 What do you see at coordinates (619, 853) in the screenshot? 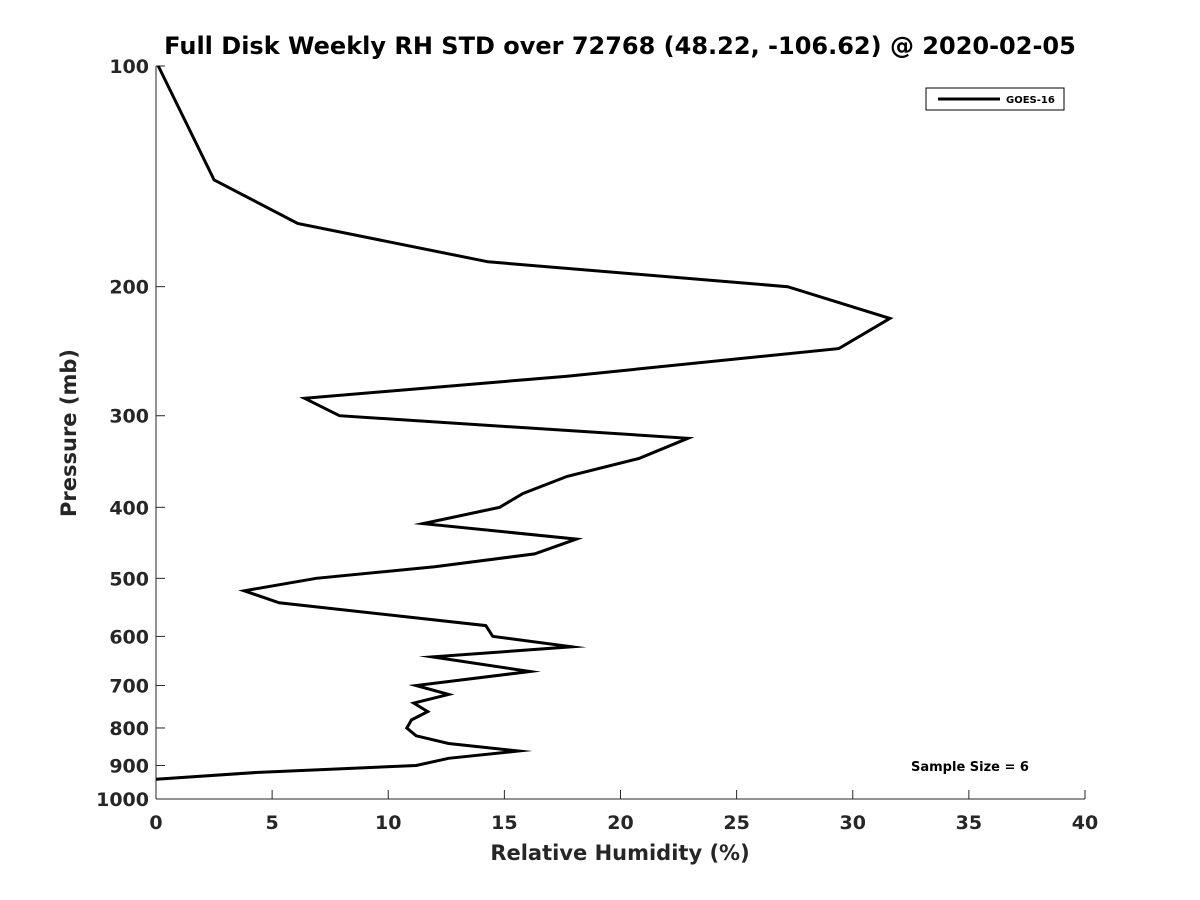
I see `x-axis-label: Relative Humidity (%)` at bounding box center [619, 853].